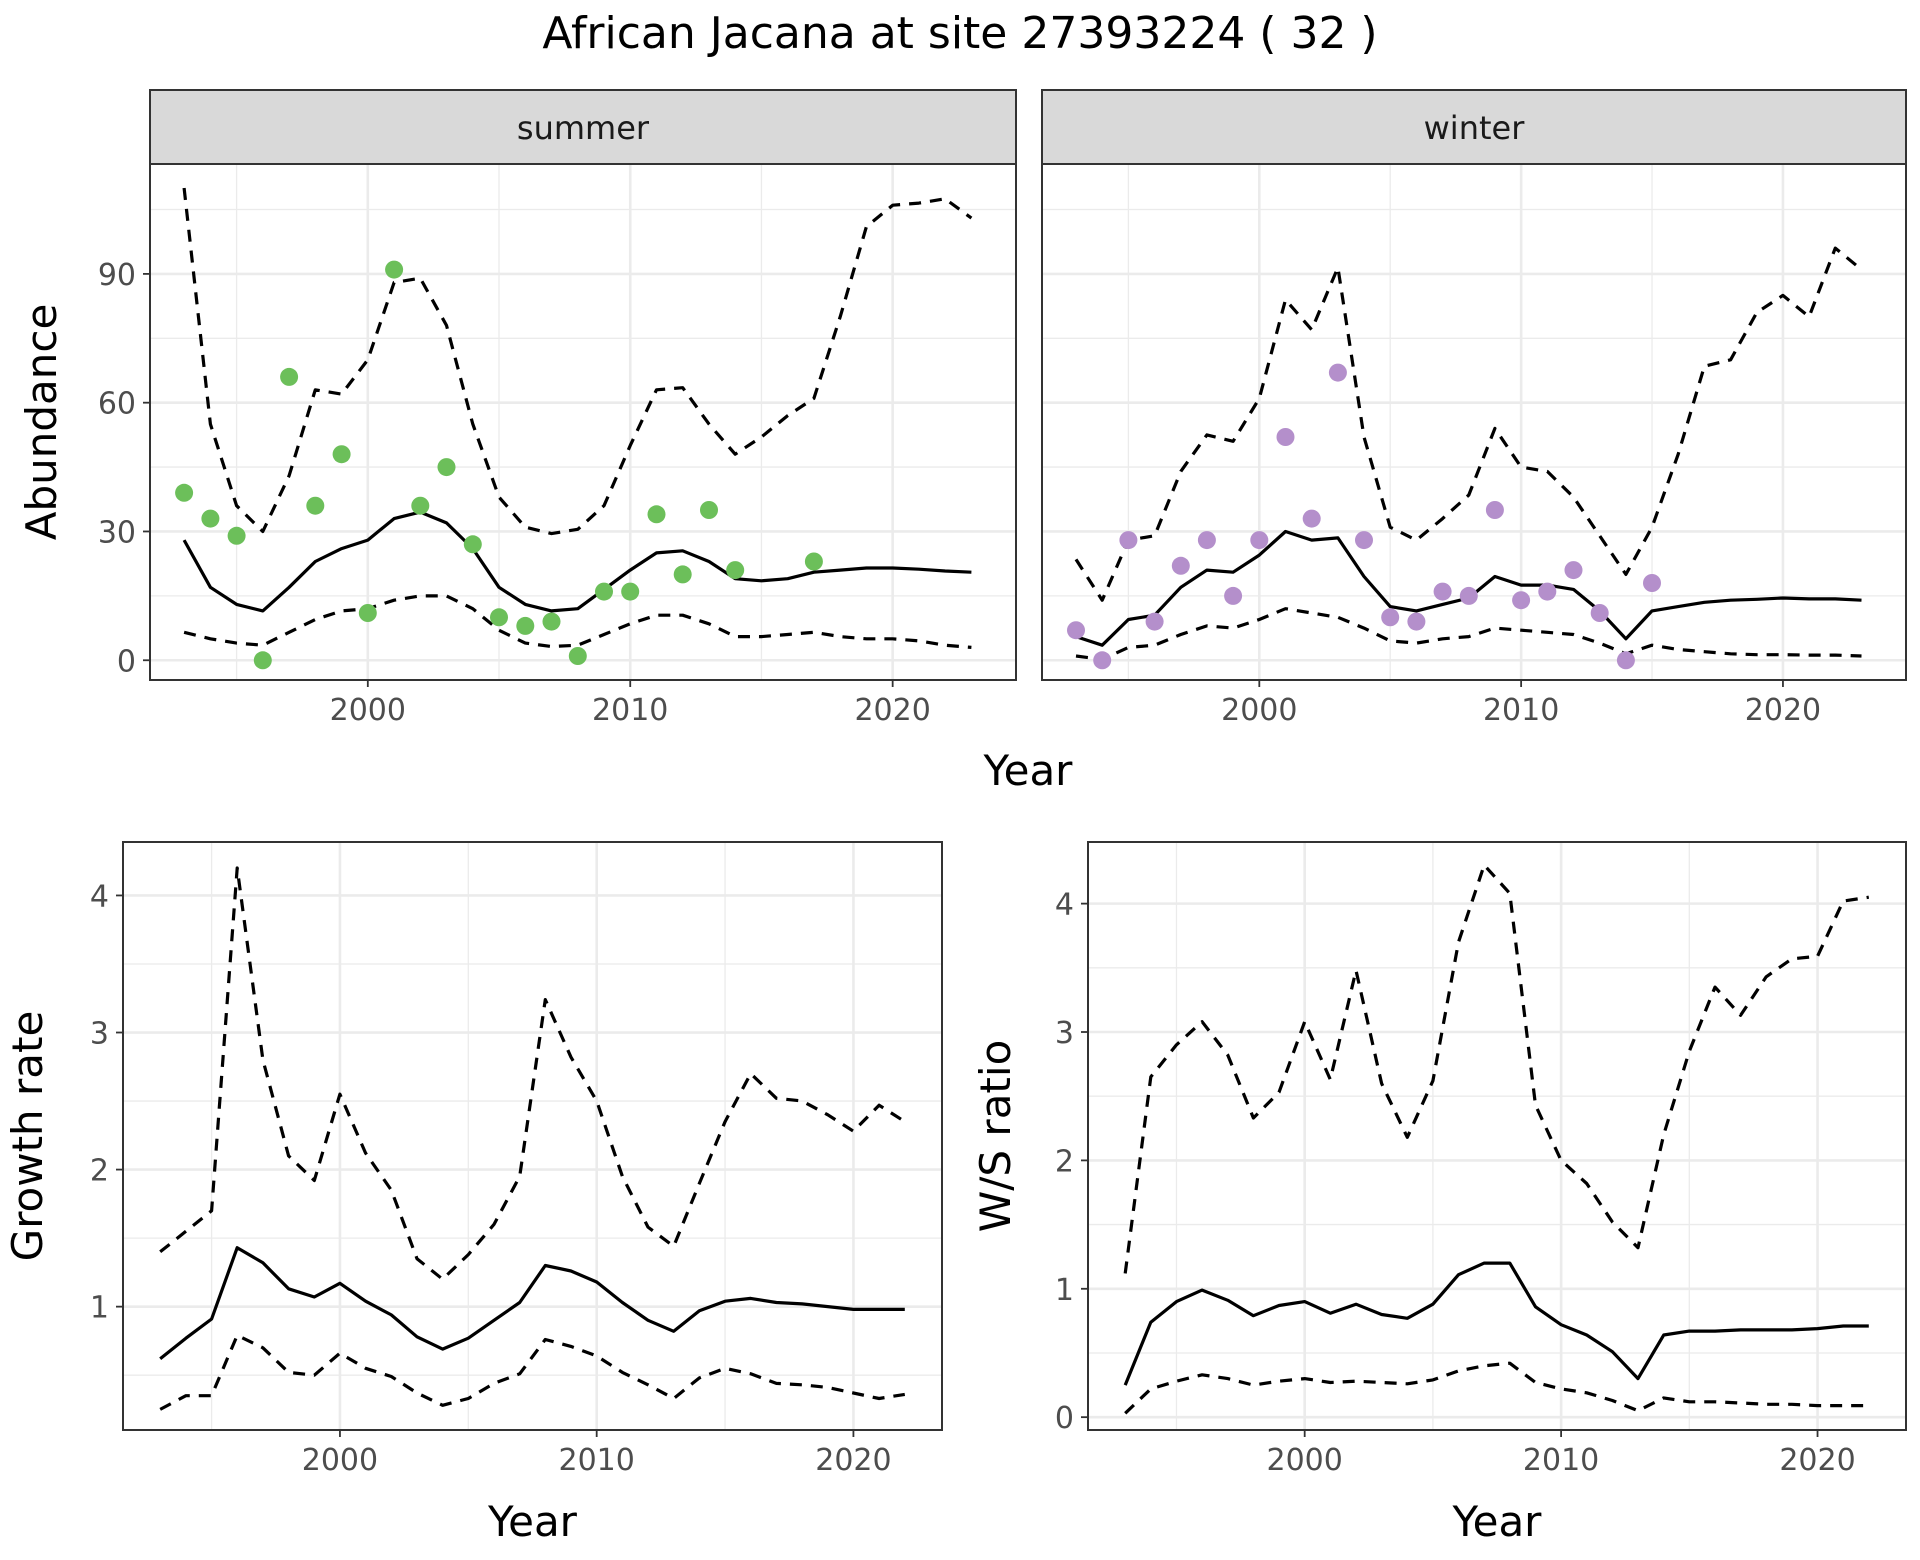 This screenshot has height=1560, width=1920. Describe the element at coordinates (41, 422) in the screenshot. I see `y-axis-title: Abundance` at that location.